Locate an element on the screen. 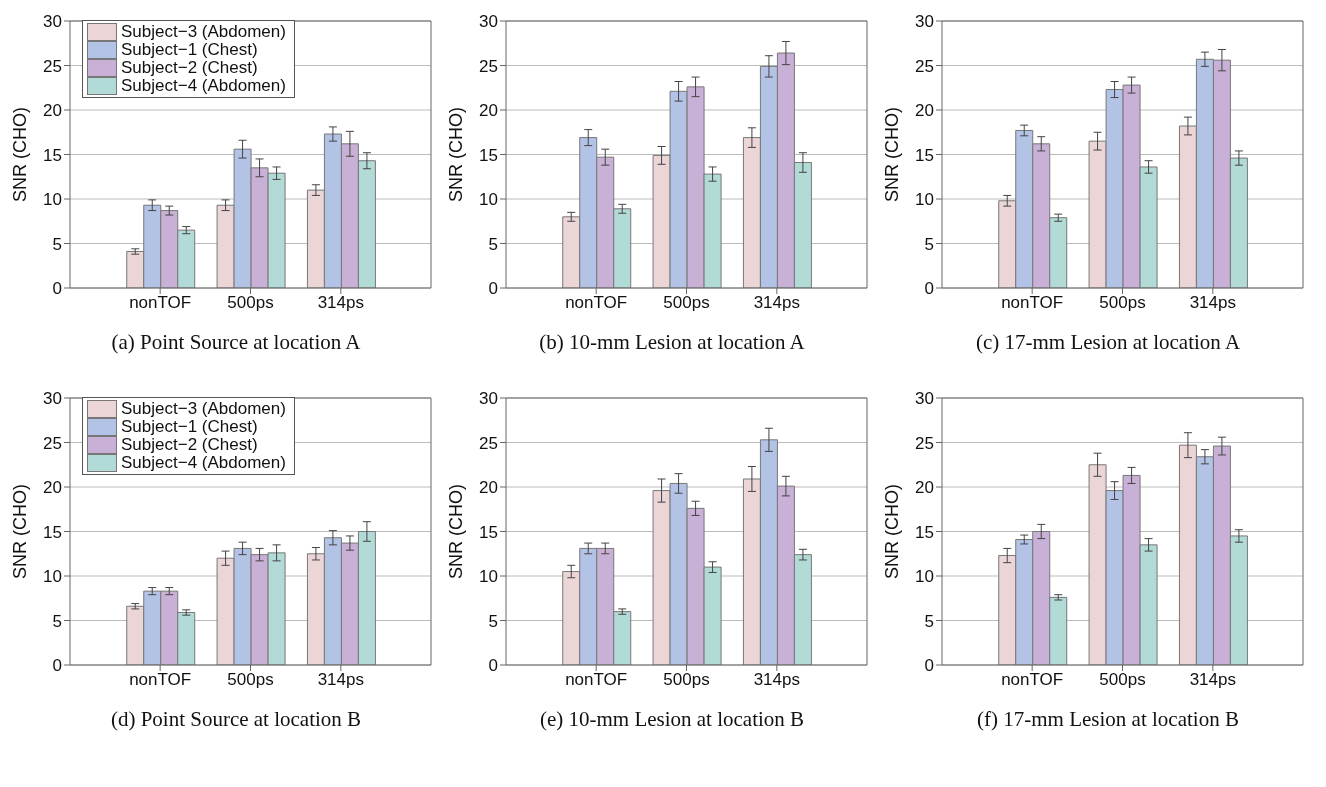 This screenshot has height=787, width=1326. text: (a) Point Source at location A is located at coordinates (235, 342).